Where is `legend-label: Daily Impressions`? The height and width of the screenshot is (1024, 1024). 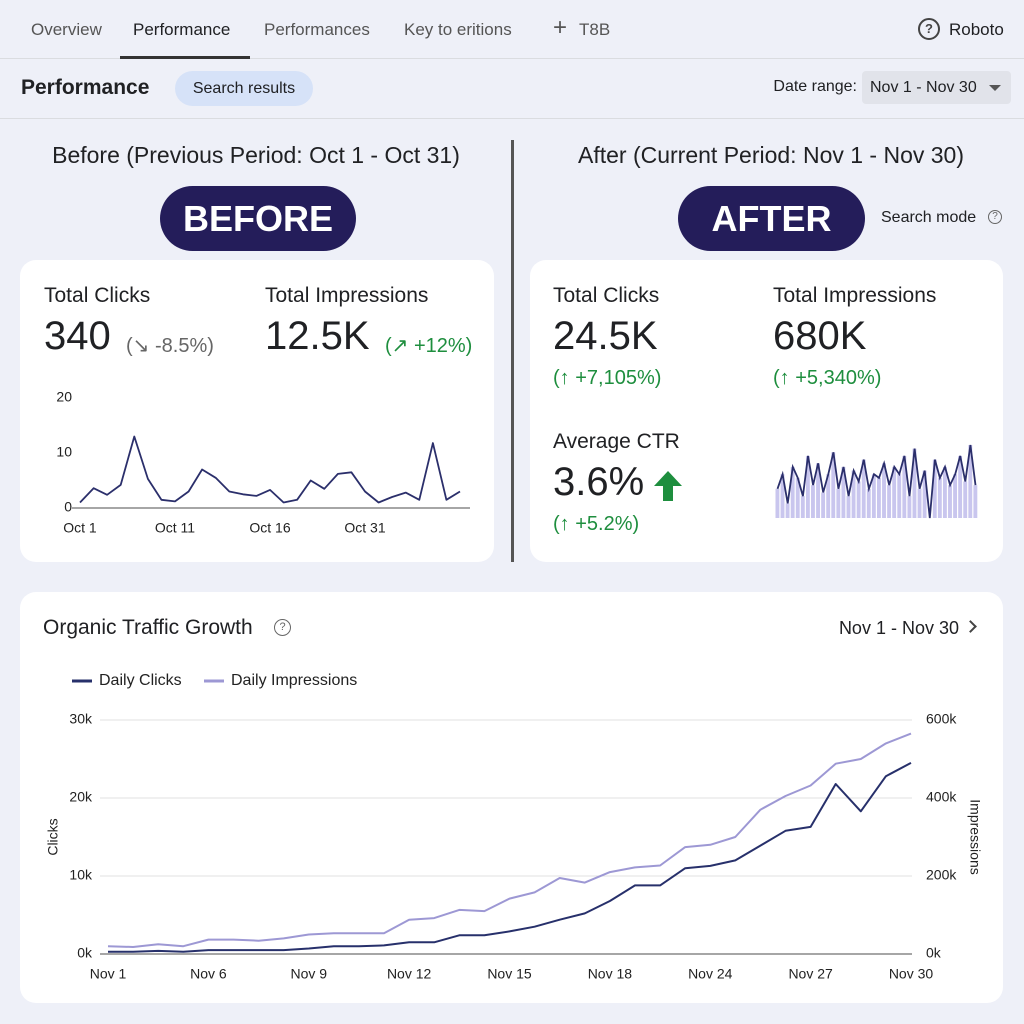 legend-label: Daily Impressions is located at coordinates (294, 680).